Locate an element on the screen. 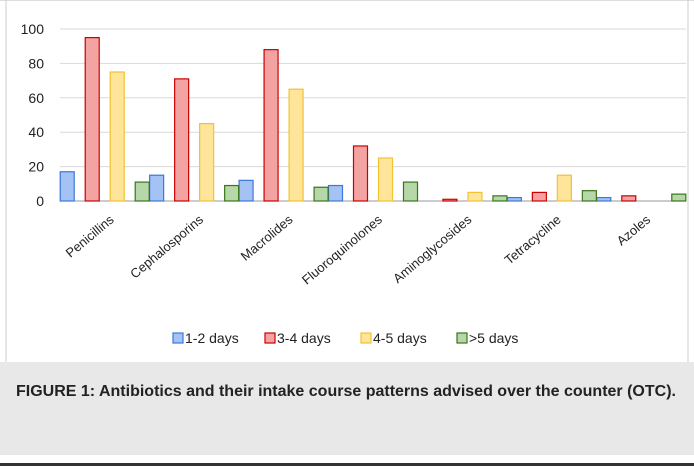 Image resolution: width=694 pixels, height=469 pixels. legend-label: >5 days is located at coordinates (493, 338).